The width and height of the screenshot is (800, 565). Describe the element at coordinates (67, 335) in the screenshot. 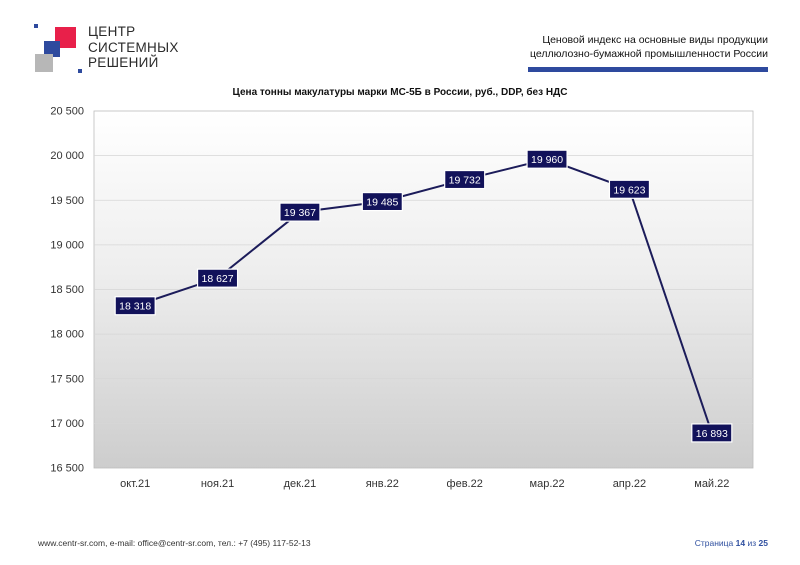

I see `y-tick-label: 18 000` at that location.